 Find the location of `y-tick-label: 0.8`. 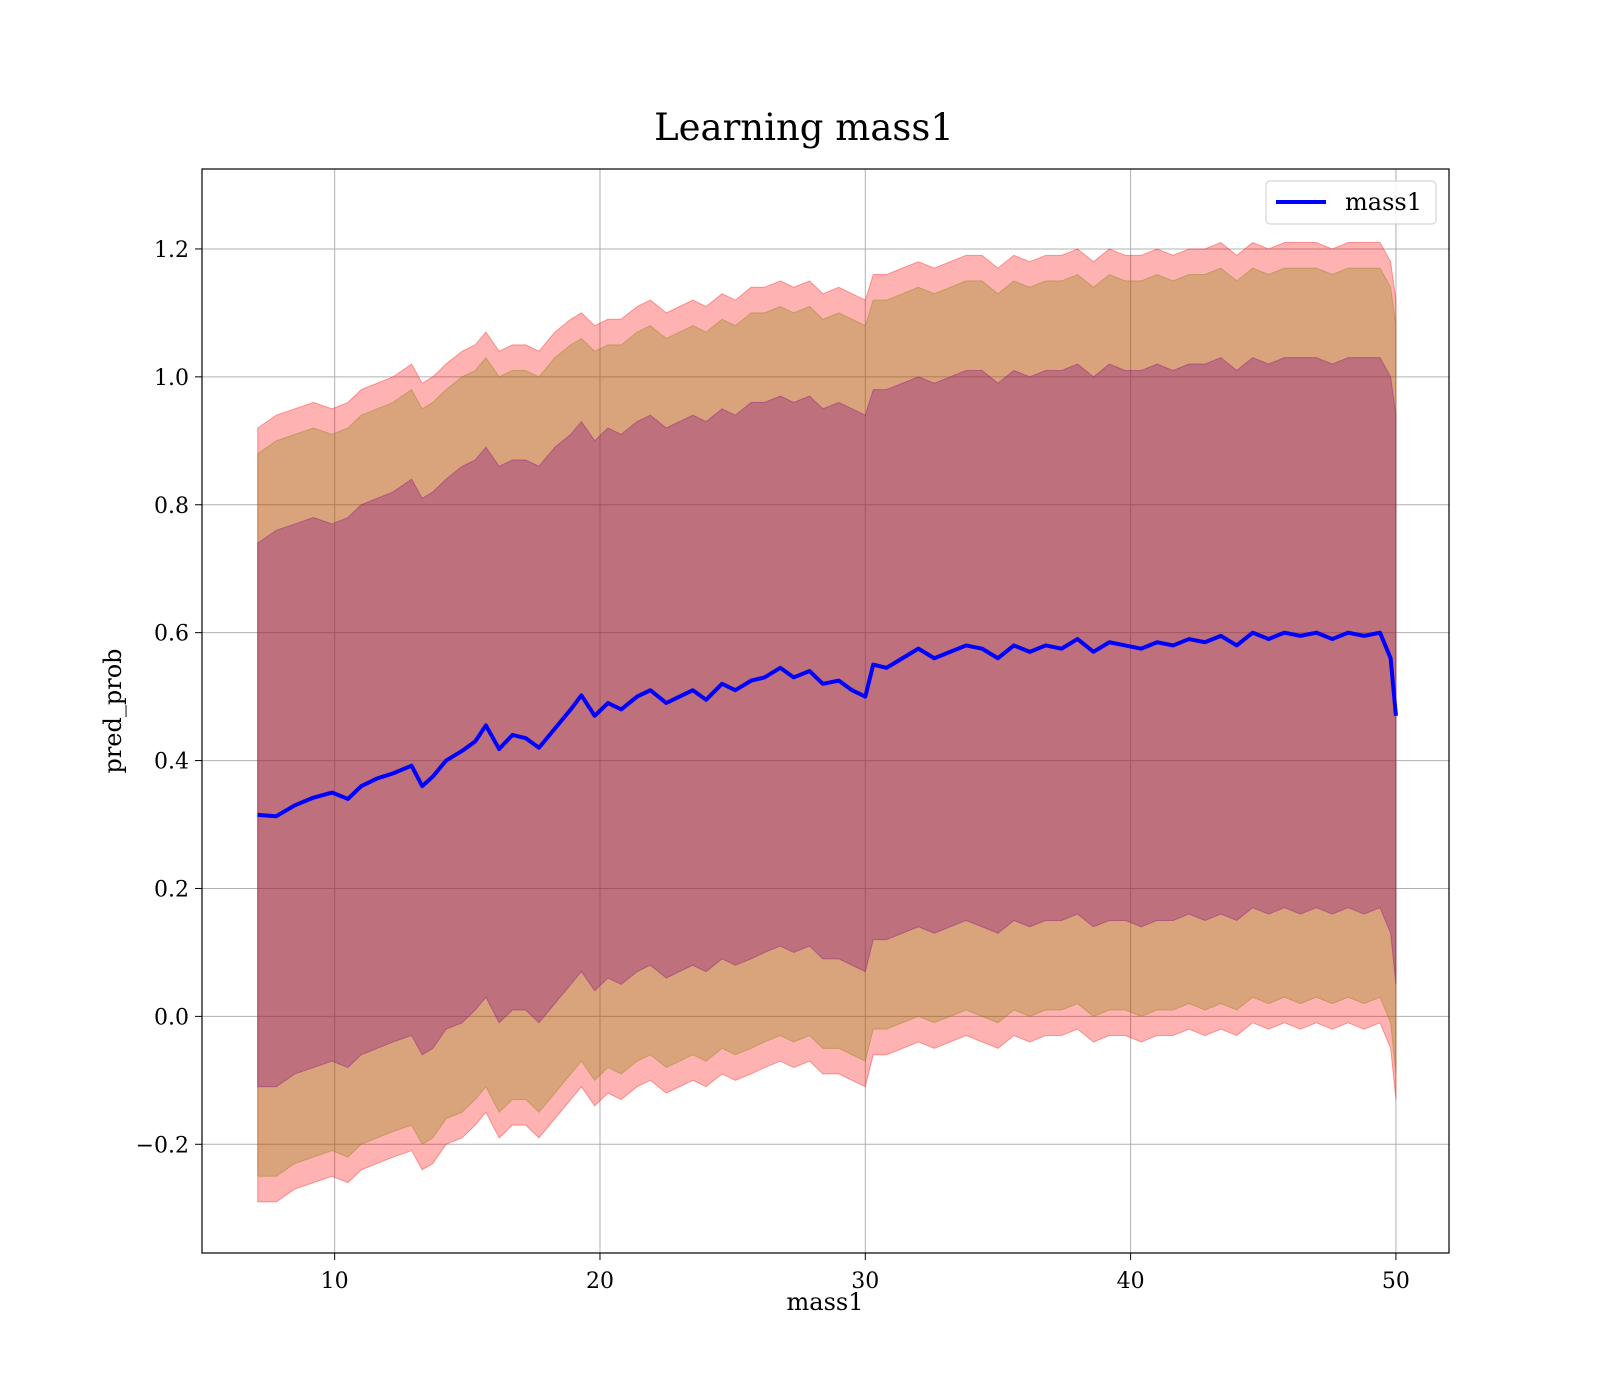

y-tick-label: 0.8 is located at coordinates (171, 506).